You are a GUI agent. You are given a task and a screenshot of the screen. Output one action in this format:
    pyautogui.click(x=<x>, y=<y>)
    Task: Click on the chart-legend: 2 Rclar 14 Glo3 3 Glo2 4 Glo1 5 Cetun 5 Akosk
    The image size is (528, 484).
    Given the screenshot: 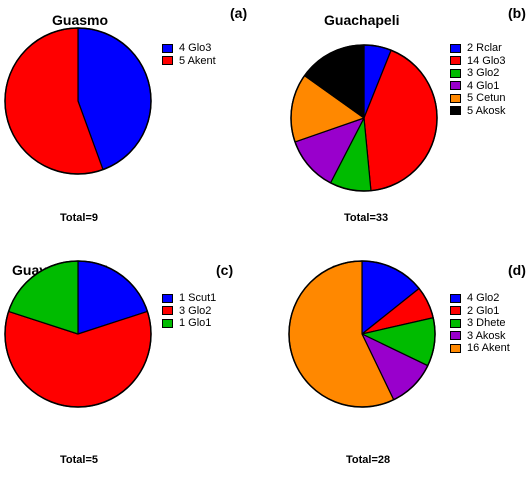 What is the action you would take?
    pyautogui.click(x=478, y=79)
    